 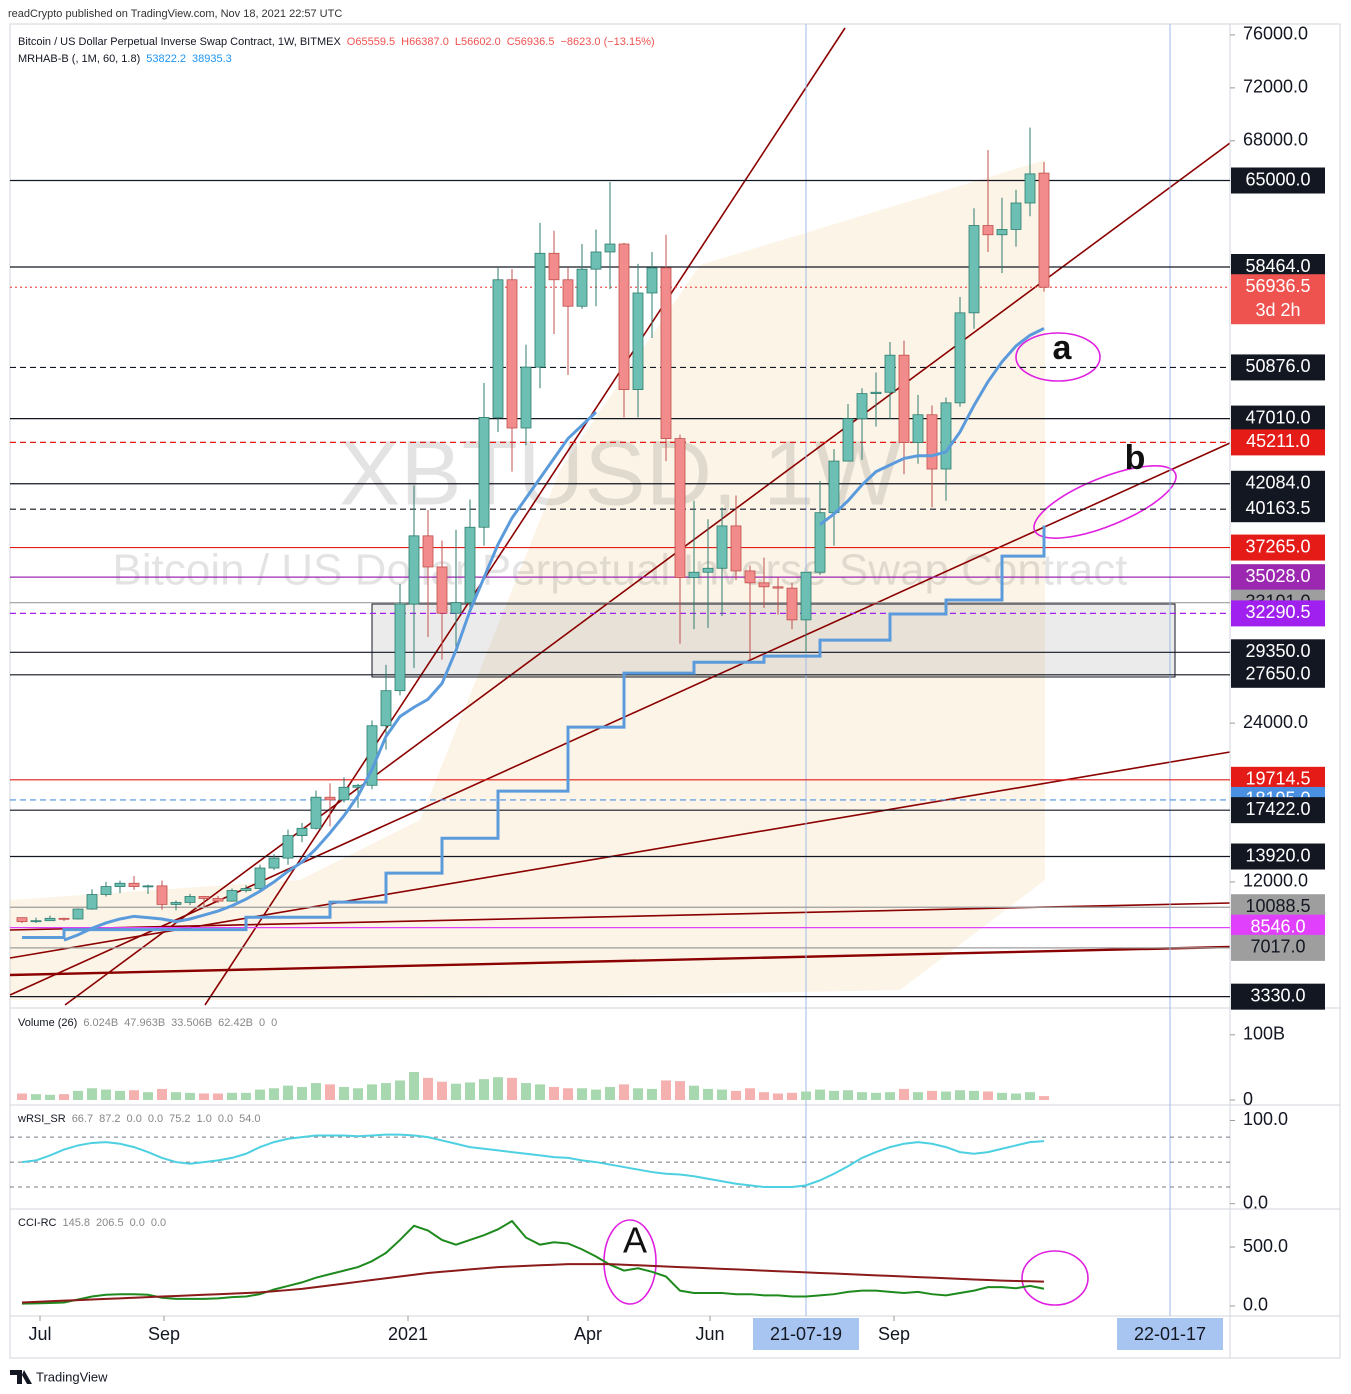 What do you see at coordinates (1277, 809) in the screenshot?
I see `price-label: 17422.0` at bounding box center [1277, 809].